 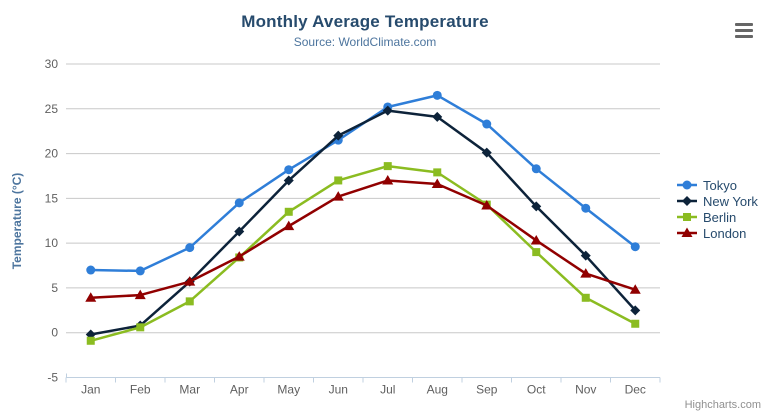 I want to click on y-axis-title: Temperature (°C), so click(x=17, y=221).